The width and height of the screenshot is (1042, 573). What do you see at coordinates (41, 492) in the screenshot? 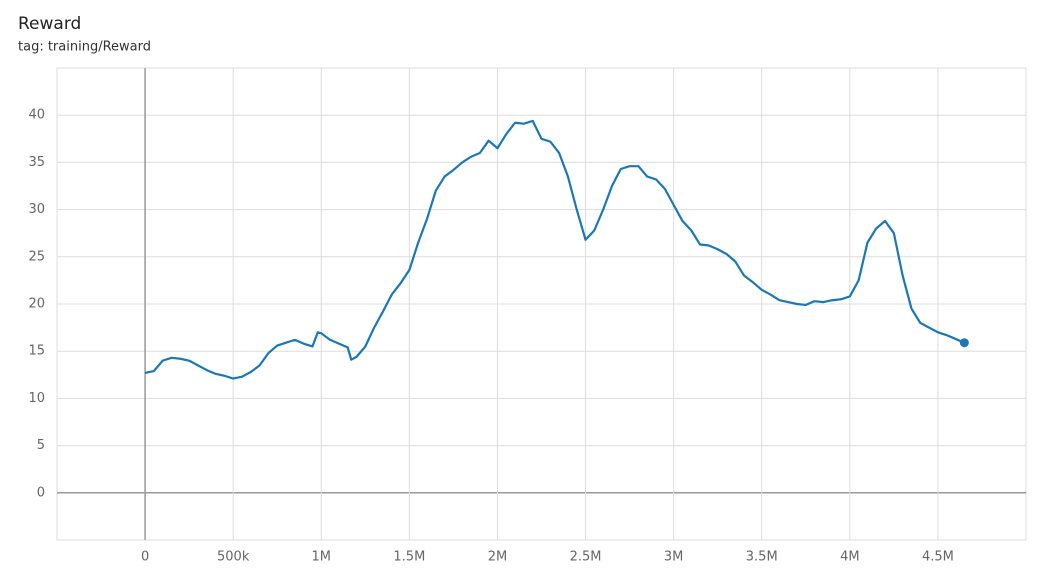
I see `y-tick-label: 0` at bounding box center [41, 492].